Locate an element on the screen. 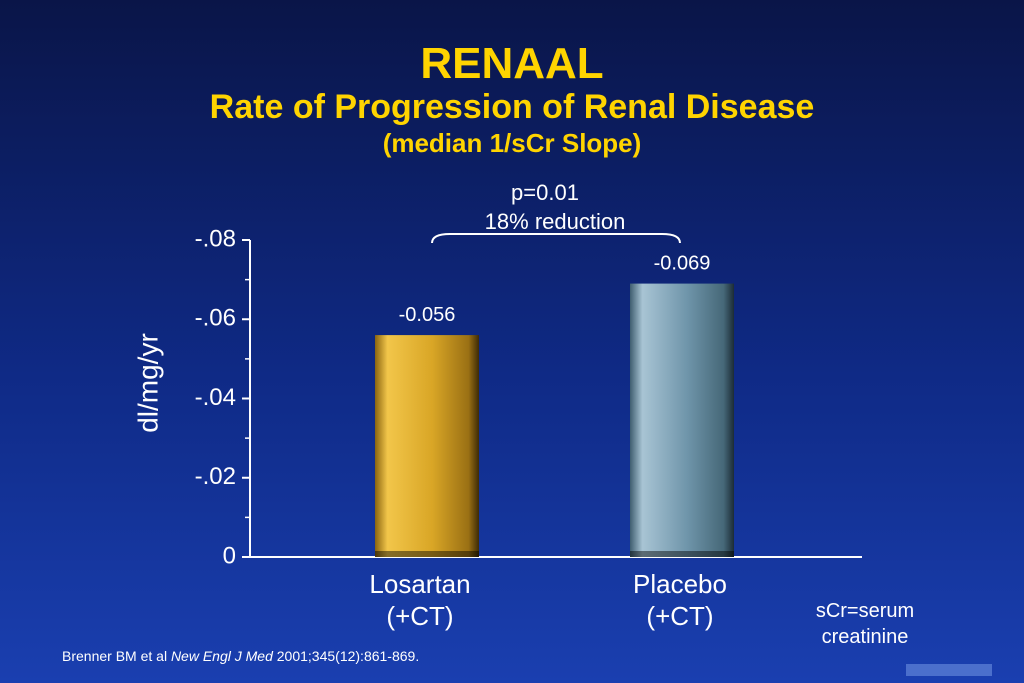 The image size is (1024, 683). page-subtitle: Rate of Progression of Renal Disease is located at coordinates (512, 107).